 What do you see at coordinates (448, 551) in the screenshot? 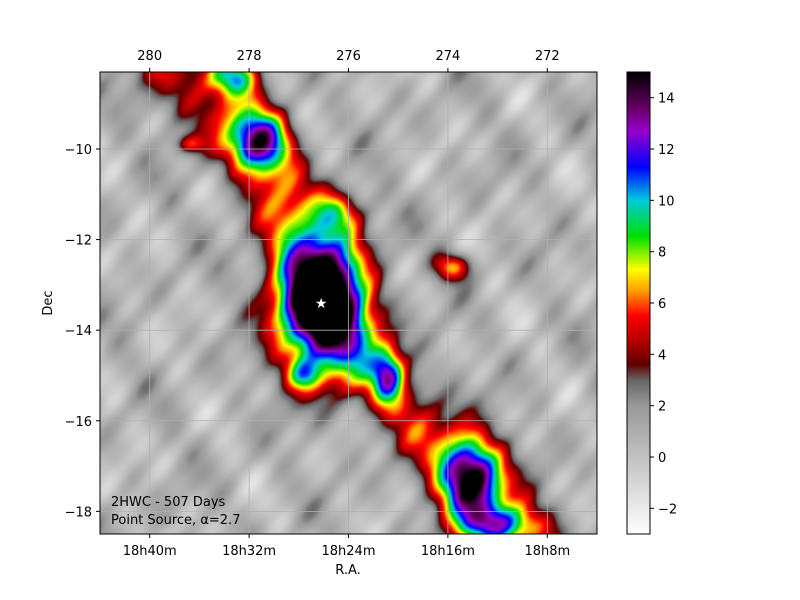
I see `x-tick-label-bottom: 18h16m` at bounding box center [448, 551].